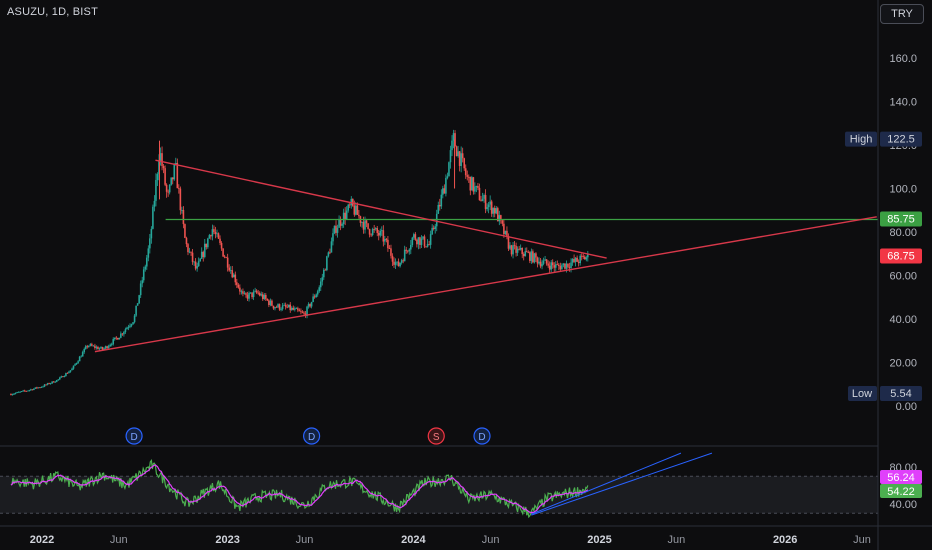 This screenshot has height=550, width=932. Describe the element at coordinates (134, 436) in the screenshot. I see `event-marker: D` at that location.